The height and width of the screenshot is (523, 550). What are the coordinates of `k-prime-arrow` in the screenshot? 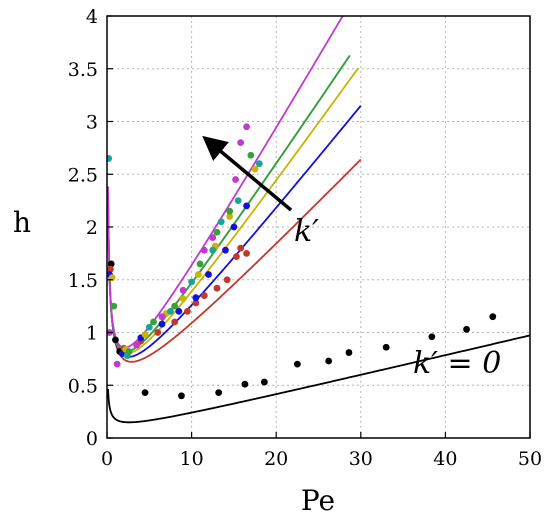 It's located at (247, 173).